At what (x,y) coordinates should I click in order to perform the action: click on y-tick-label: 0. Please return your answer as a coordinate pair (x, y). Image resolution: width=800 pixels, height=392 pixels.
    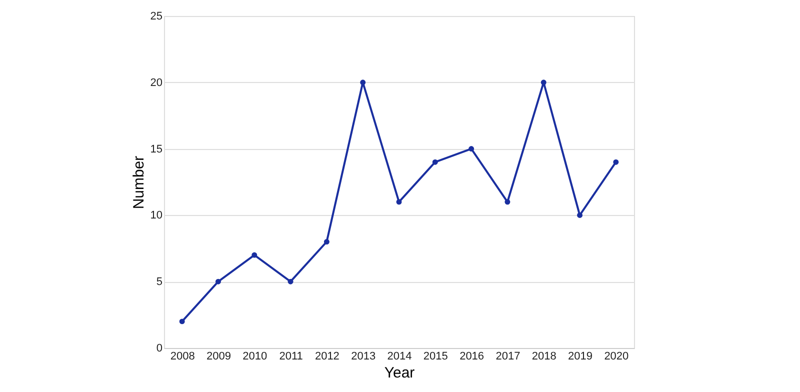
    Looking at the image, I should click on (159, 348).